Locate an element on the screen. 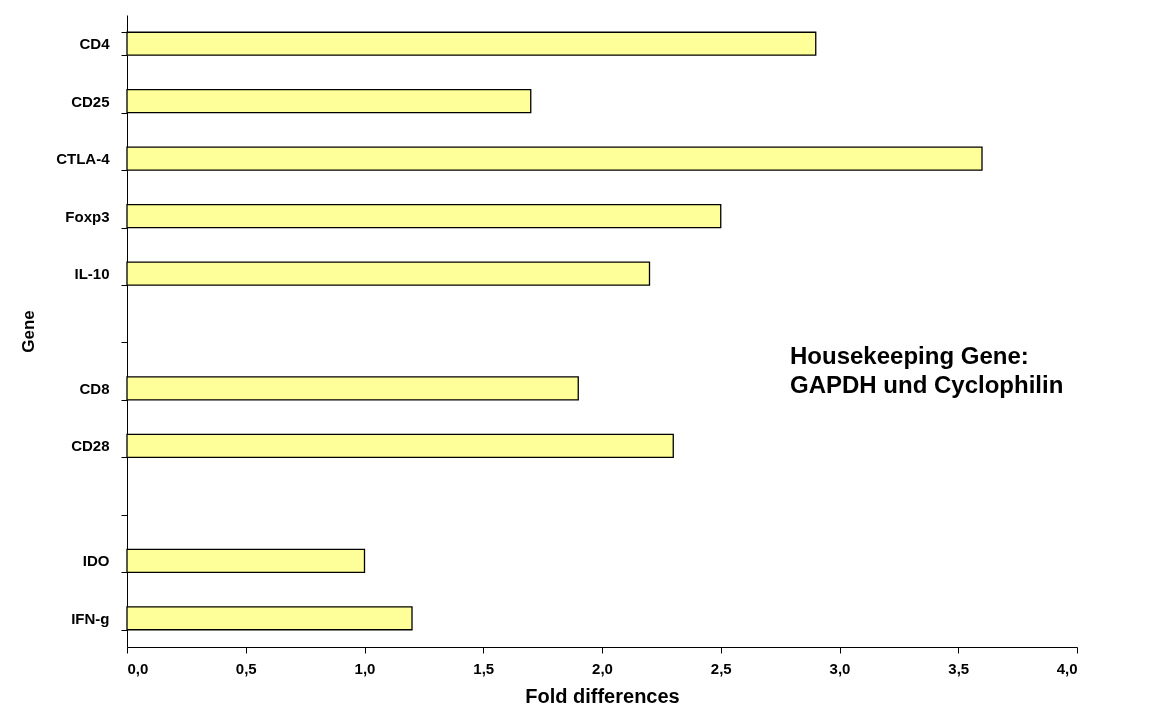 This screenshot has width=1175, height=725. y-tick-label: Foxp3 is located at coordinates (87, 216).